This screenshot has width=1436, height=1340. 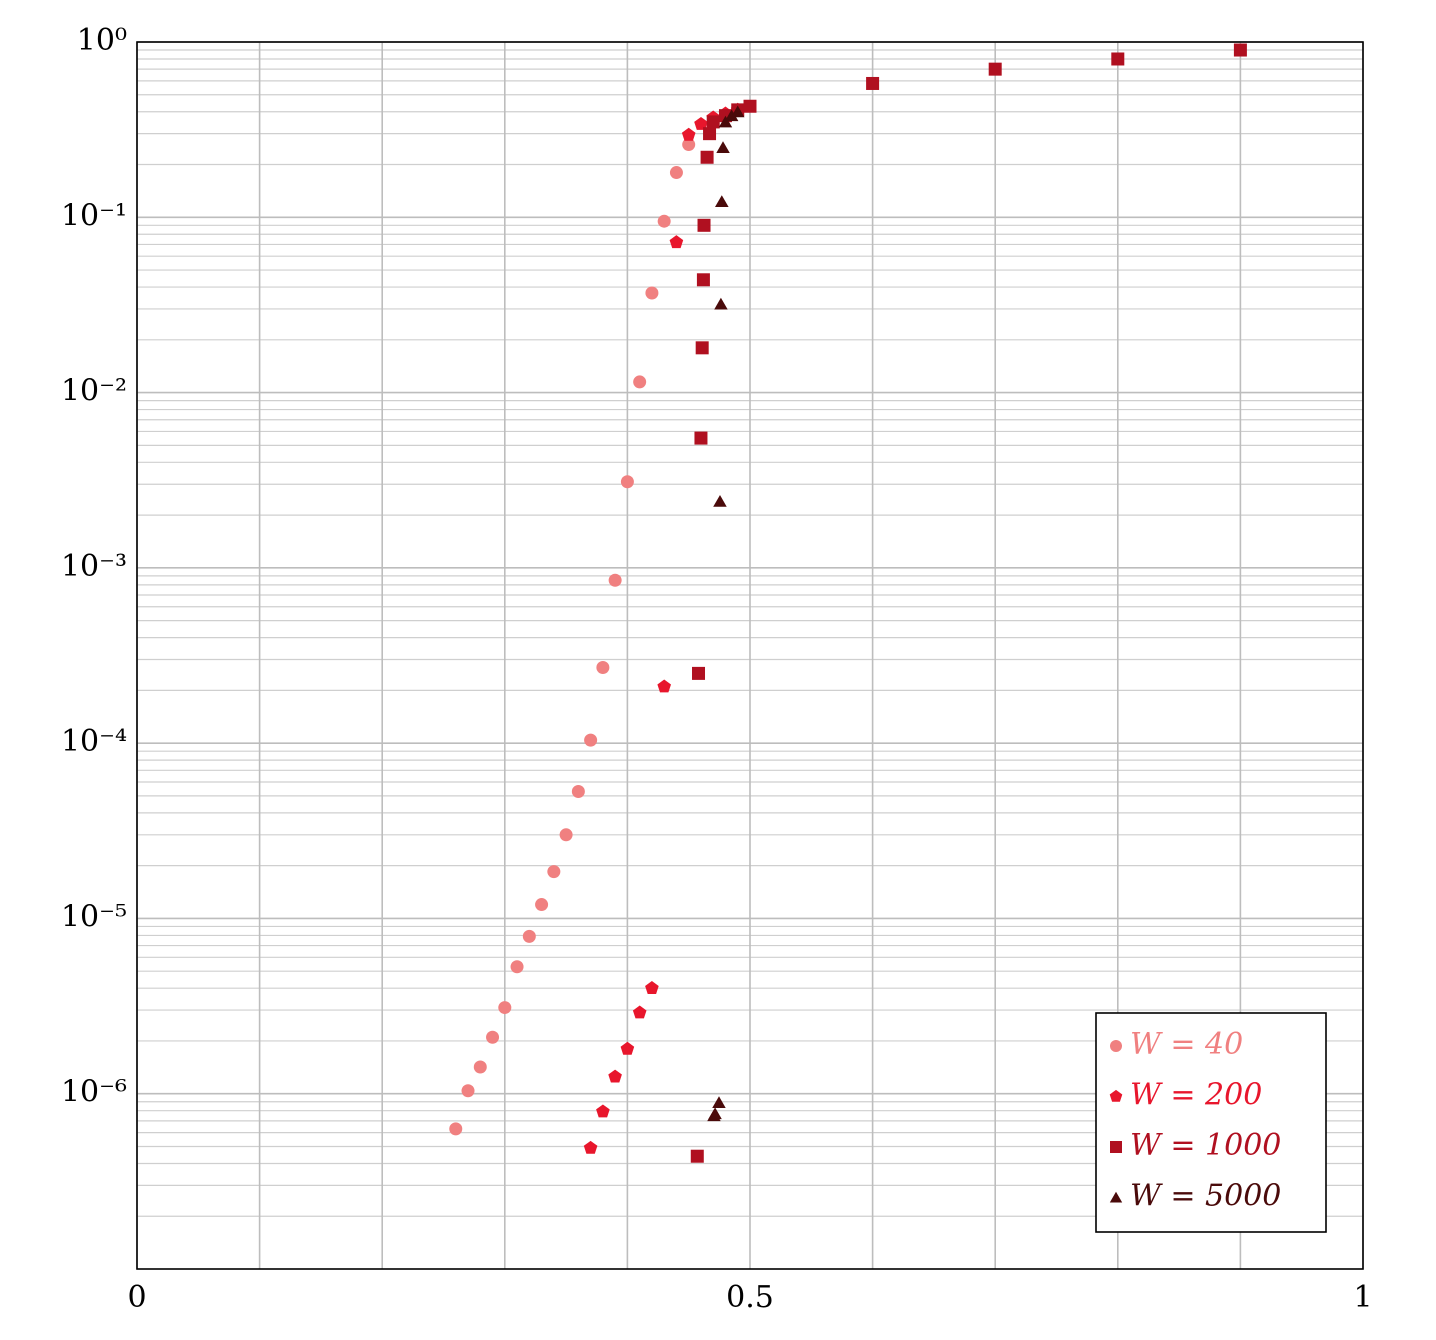 I want to click on y-tick-label: 10⁻⁴, so click(x=94, y=741).